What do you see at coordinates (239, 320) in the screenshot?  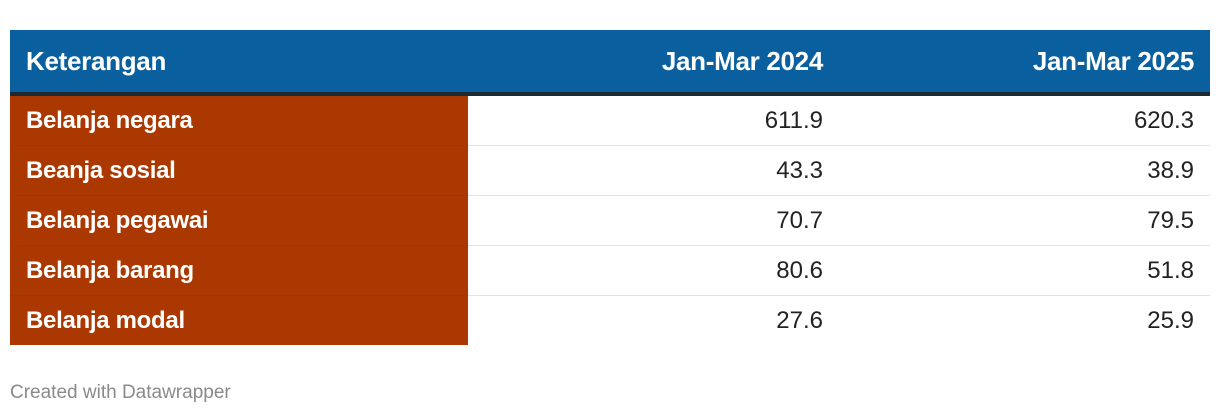 I see `row-label: Belanja modal` at bounding box center [239, 320].